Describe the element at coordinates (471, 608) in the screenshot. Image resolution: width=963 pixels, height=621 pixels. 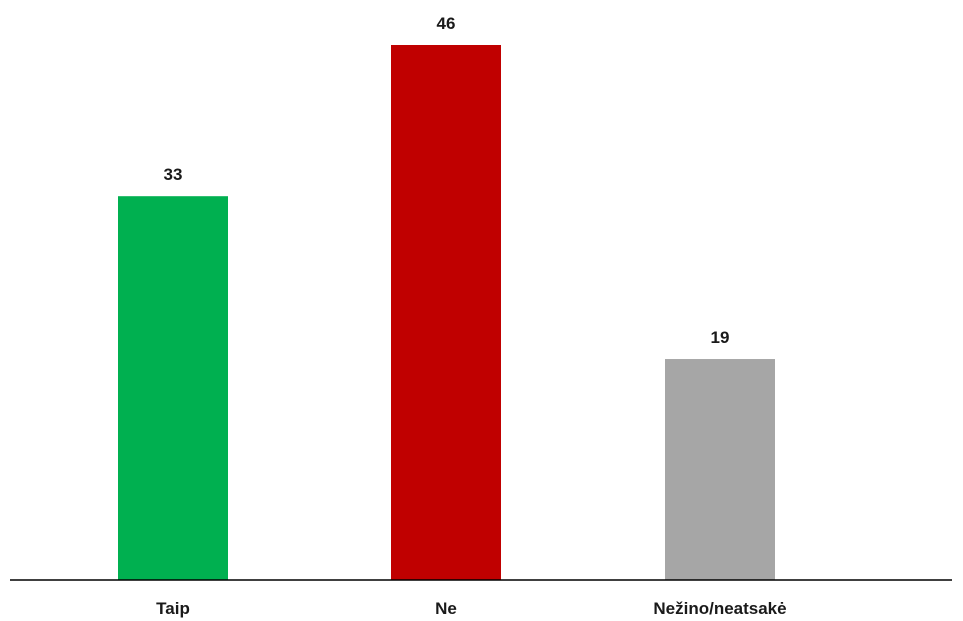
I see `category-labels-group: Taip Ne Nežino/neatsakė` at that location.